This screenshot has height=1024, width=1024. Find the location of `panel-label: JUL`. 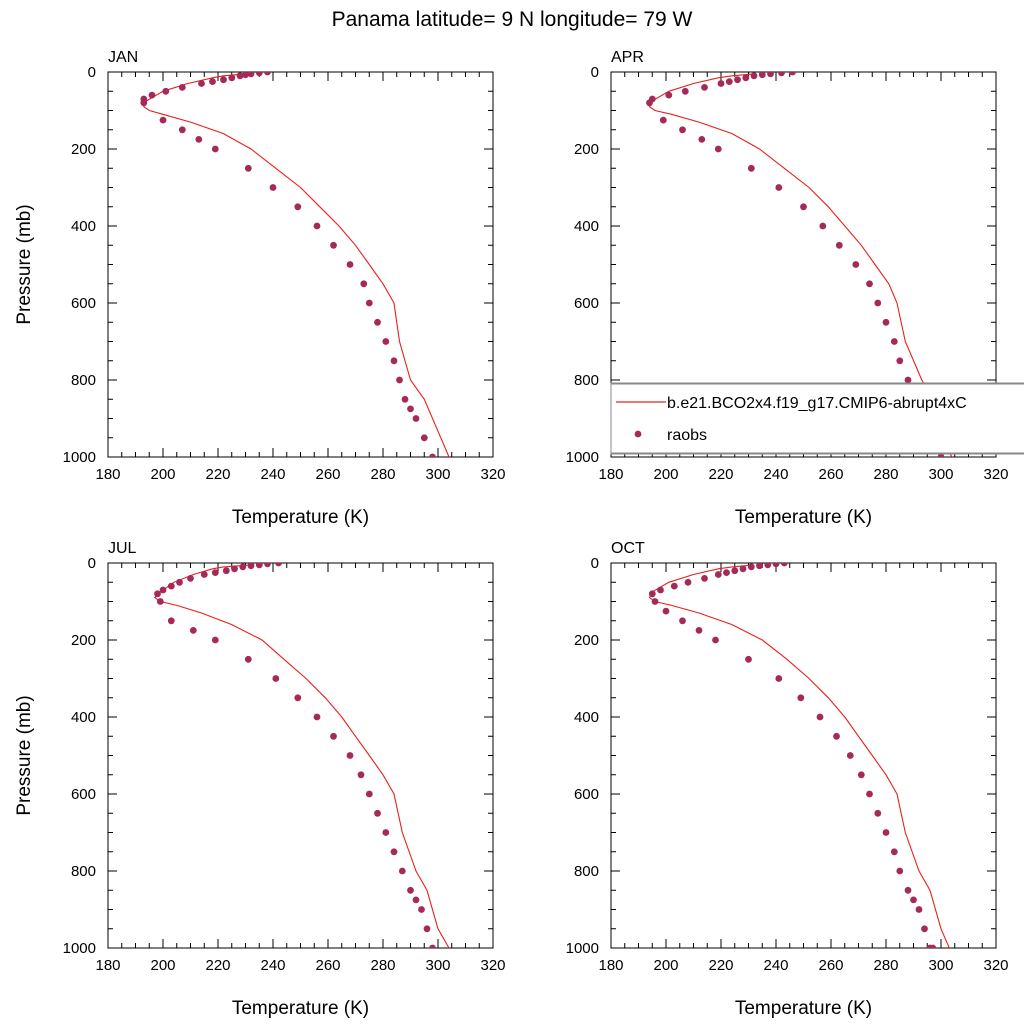

panel-label: JUL is located at coordinates (122, 548).